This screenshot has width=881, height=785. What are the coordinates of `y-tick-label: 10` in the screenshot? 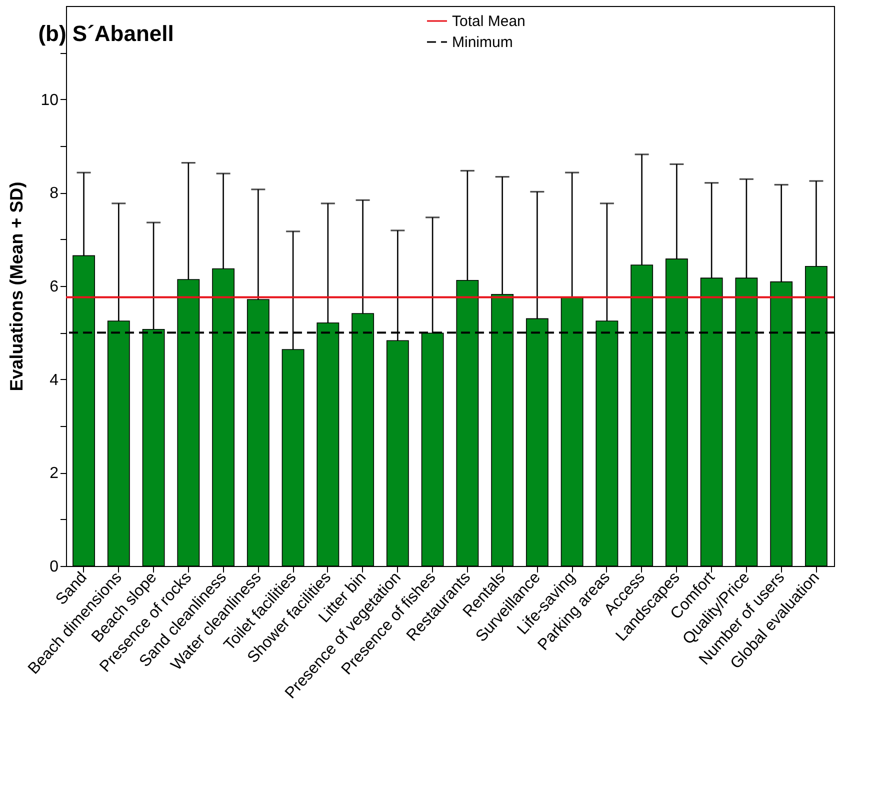 It's located at (49, 100).